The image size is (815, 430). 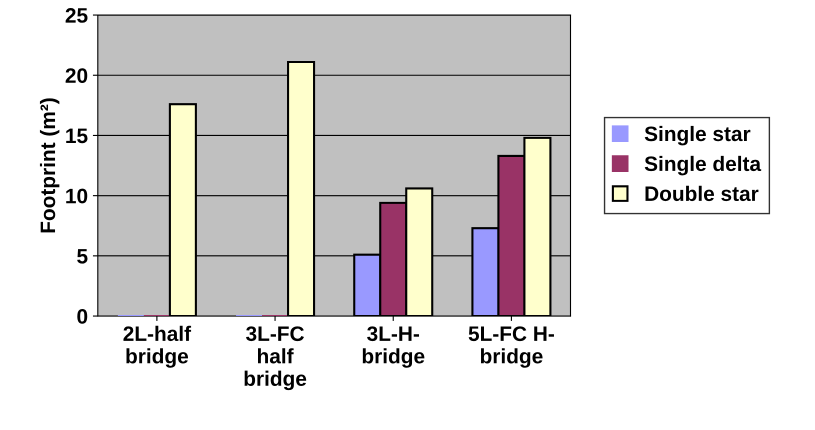 I want to click on y-axis-title: Footprint (m²), so click(x=50, y=165).